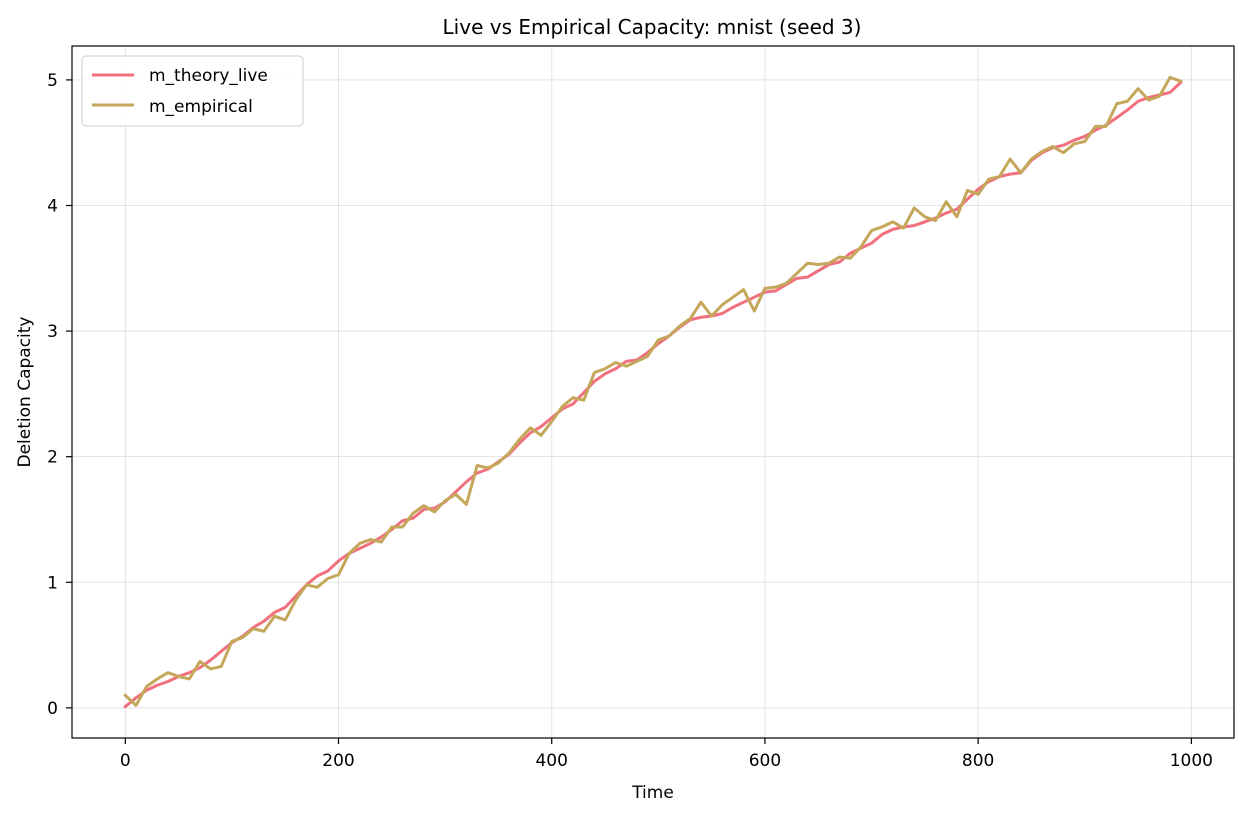 This screenshot has height=817, width=1248. I want to click on x-tick-label: 600, so click(765, 761).